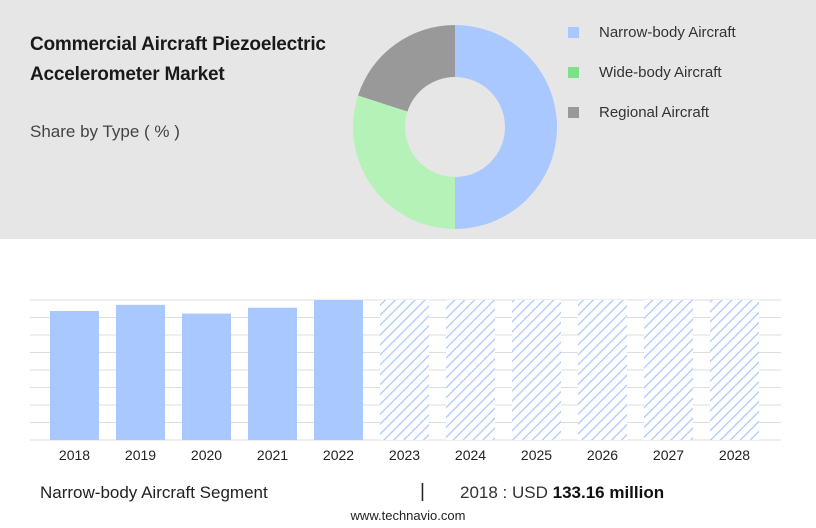 Image resolution: width=816 pixels, height=528 pixels. Describe the element at coordinates (206, 455) in the screenshot. I see `x-tick-label-2020: 2020` at that location.